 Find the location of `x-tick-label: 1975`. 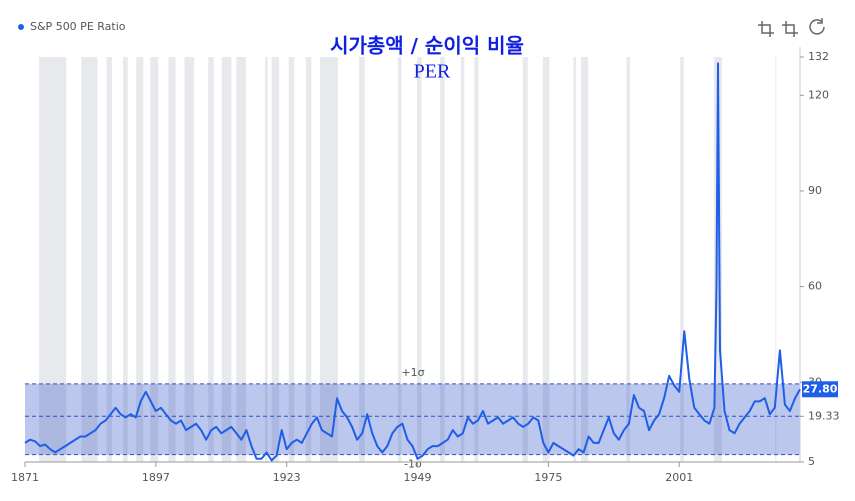

x-tick-label: 1975 is located at coordinates (548, 477).